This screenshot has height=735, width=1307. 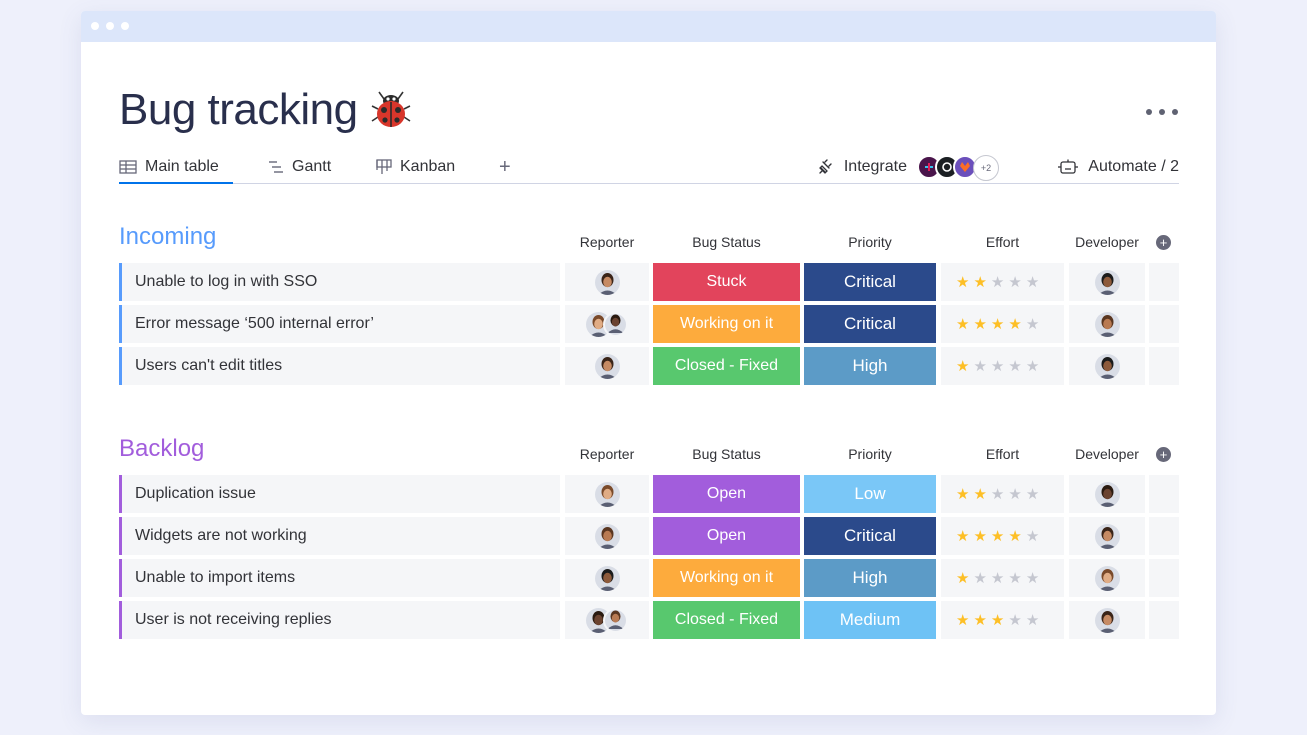 What do you see at coordinates (726, 282) in the screenshot?
I see `bug-status-cell: Stuck` at bounding box center [726, 282].